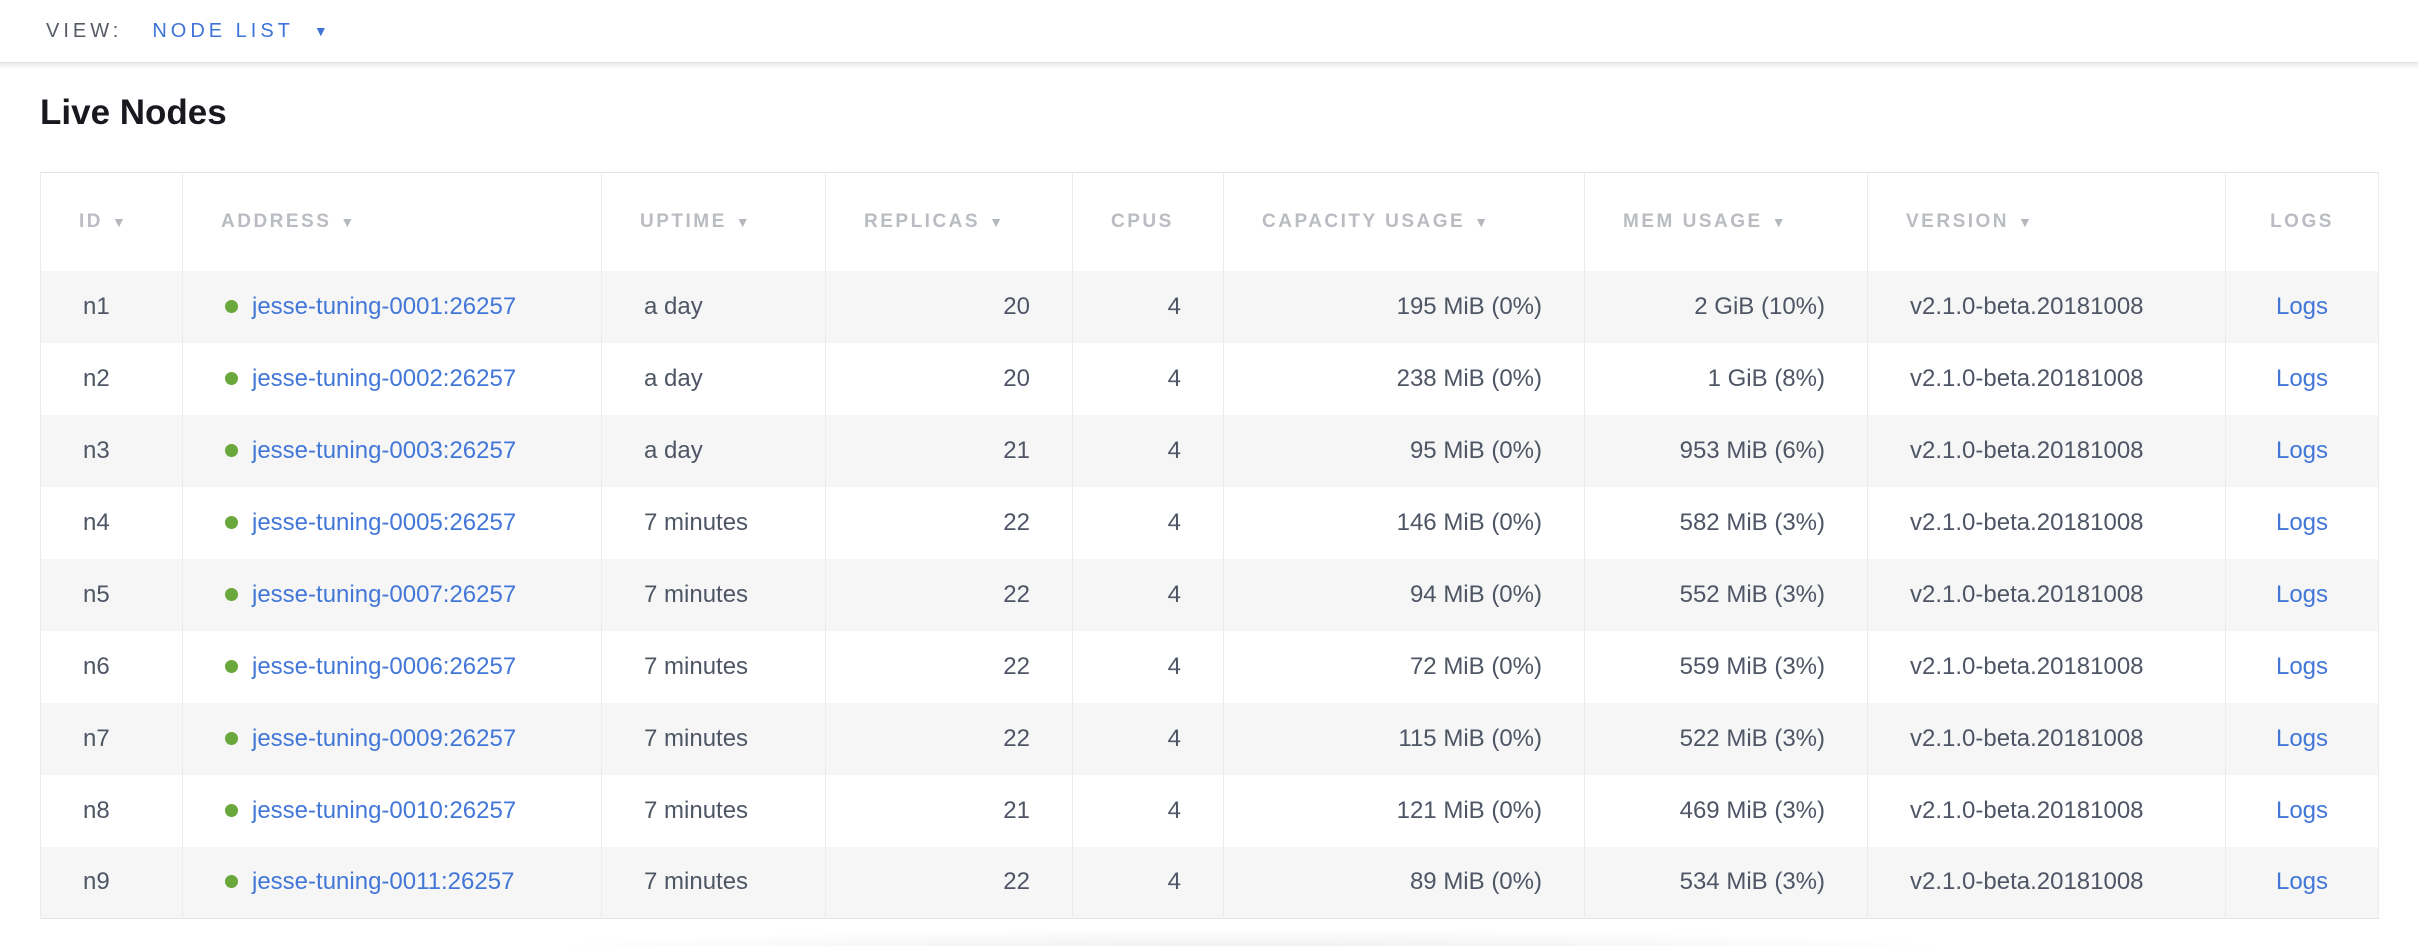 The width and height of the screenshot is (2418, 946). I want to click on view-bar: VIEW: NODE LIST ▼, so click(1209, 31).